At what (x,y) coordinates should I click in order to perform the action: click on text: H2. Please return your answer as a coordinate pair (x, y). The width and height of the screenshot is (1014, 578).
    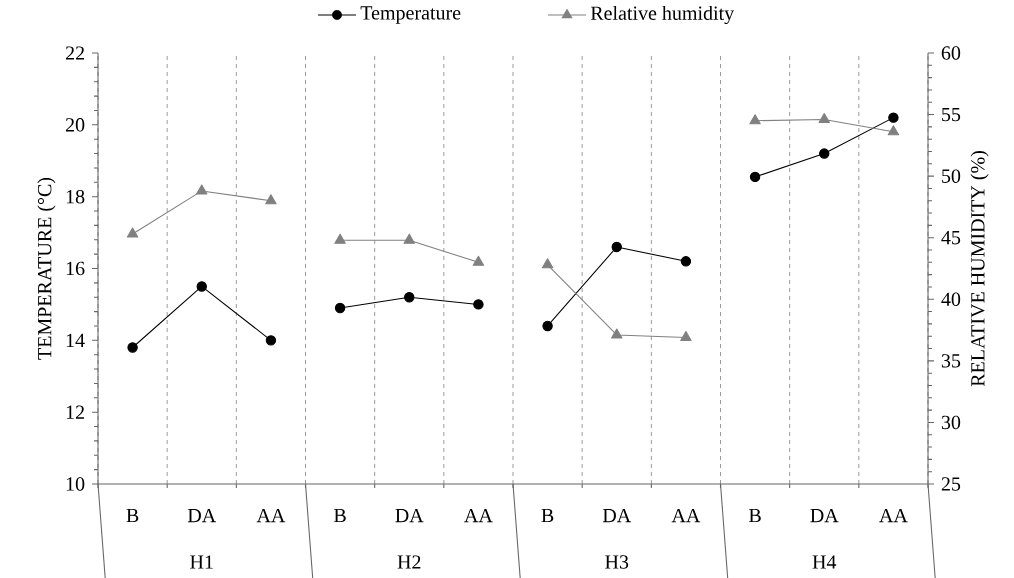
    Looking at the image, I should click on (409, 562).